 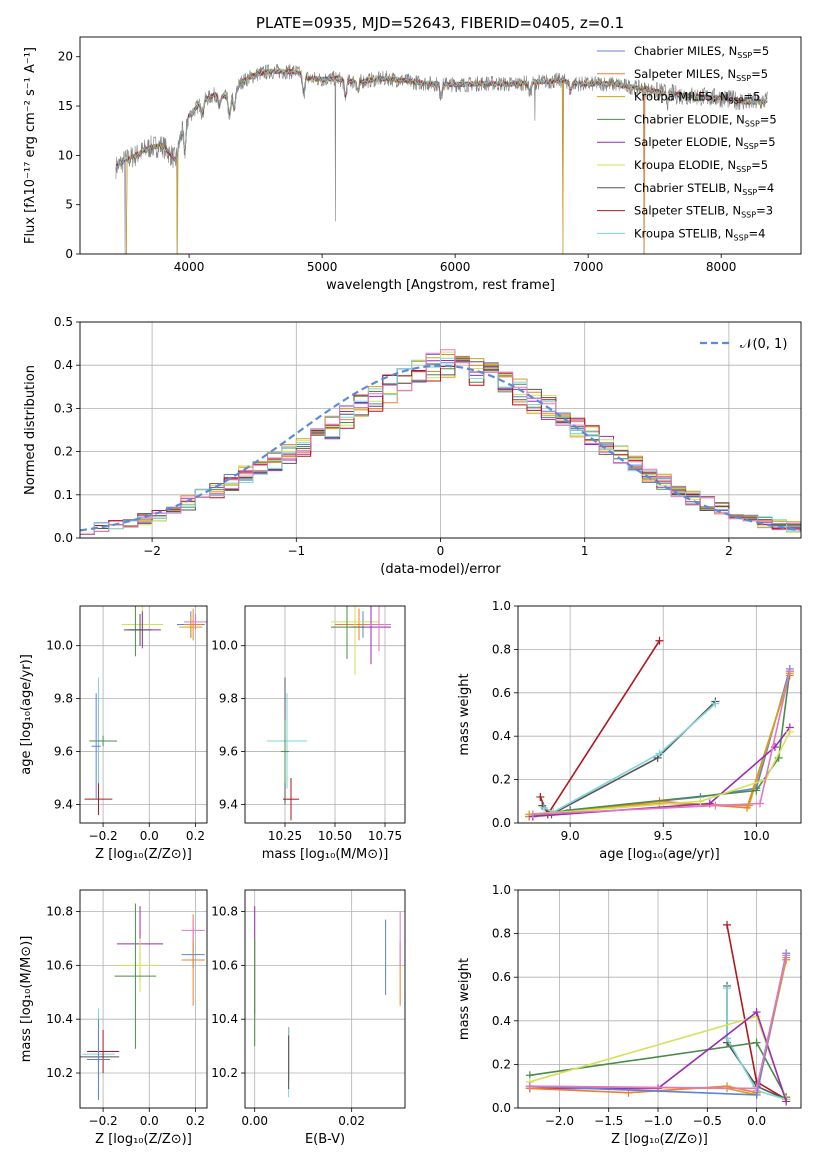 I want to click on legend-entry: Kroupa MILES, NSSP=5, so click(x=697, y=98).